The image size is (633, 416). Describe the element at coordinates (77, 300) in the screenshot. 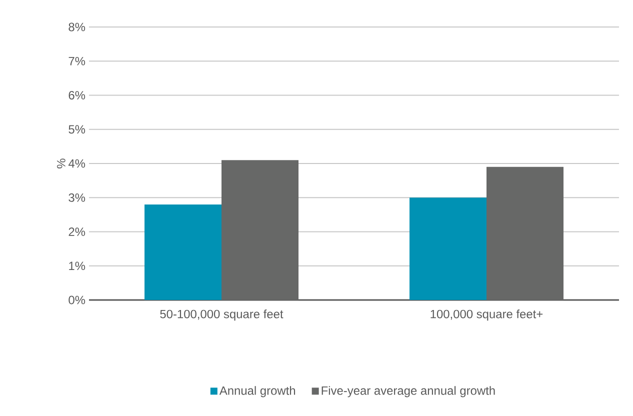

I see `y-tick-label: 0%` at that location.